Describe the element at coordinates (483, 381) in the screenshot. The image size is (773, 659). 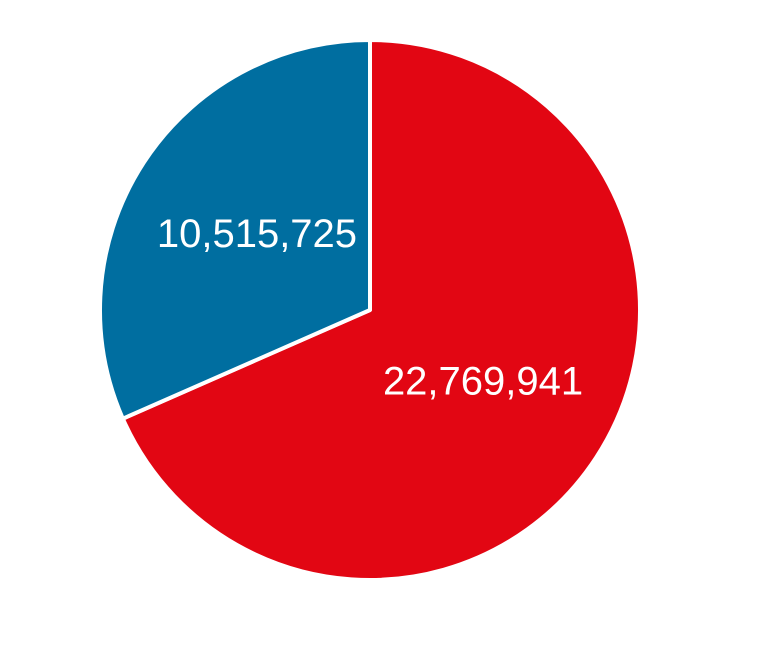
I see `data-label: 22,769,941` at that location.